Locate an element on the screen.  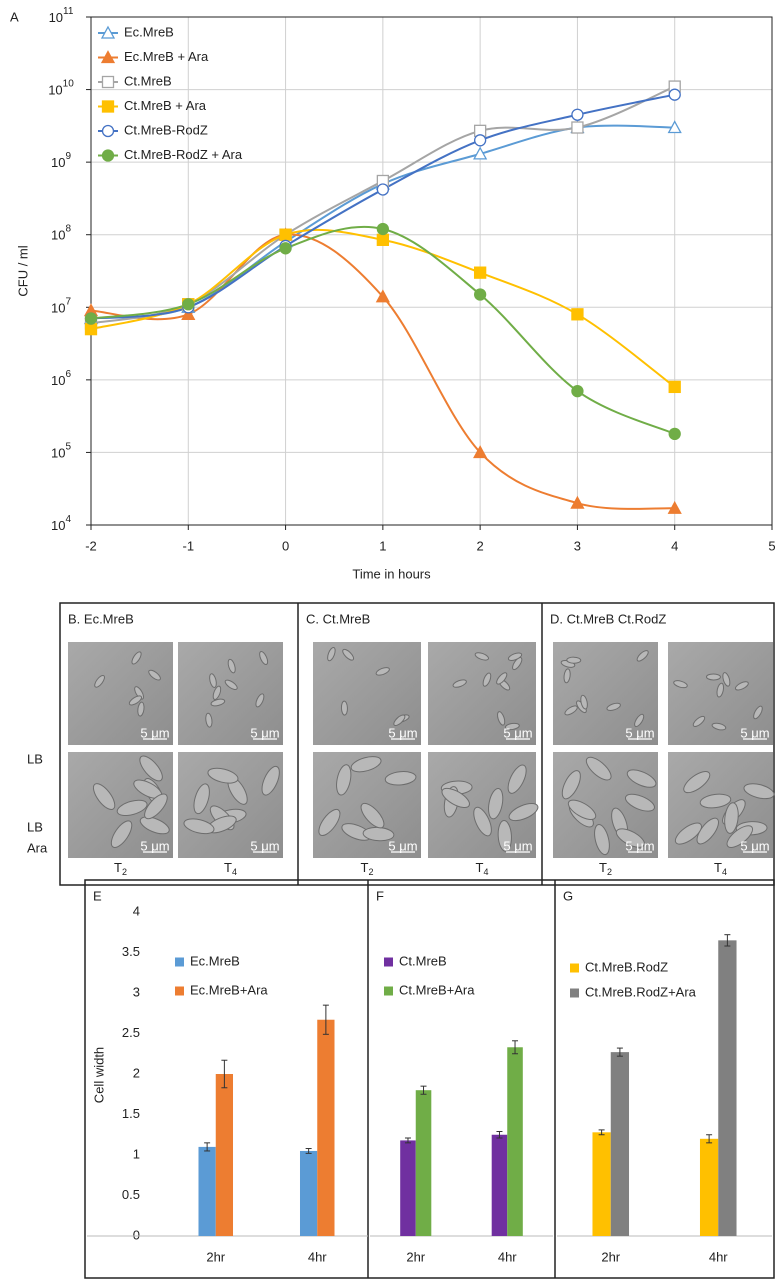
y-tick-label: 1.5 is located at coordinates (131, 1113).